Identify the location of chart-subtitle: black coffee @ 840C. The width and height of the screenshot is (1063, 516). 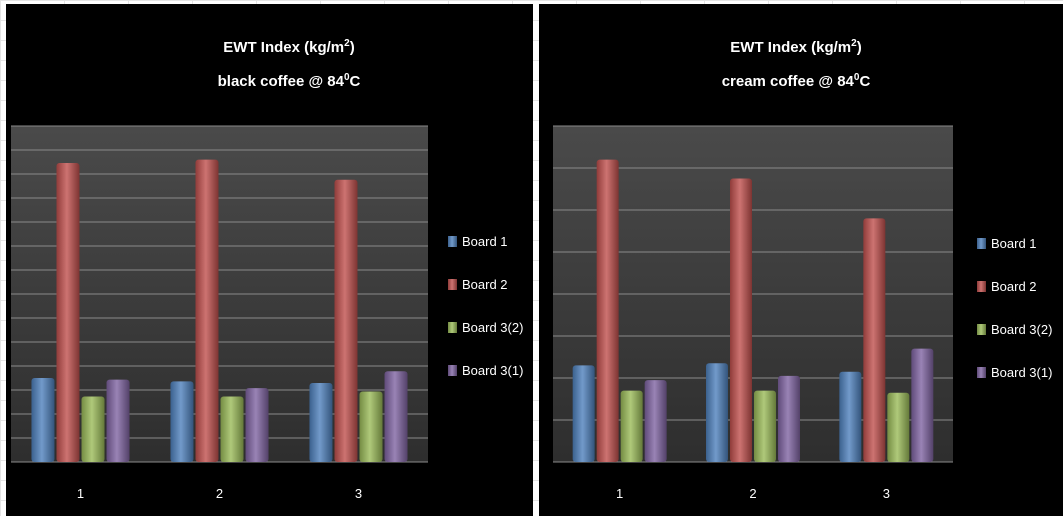
(289, 81).